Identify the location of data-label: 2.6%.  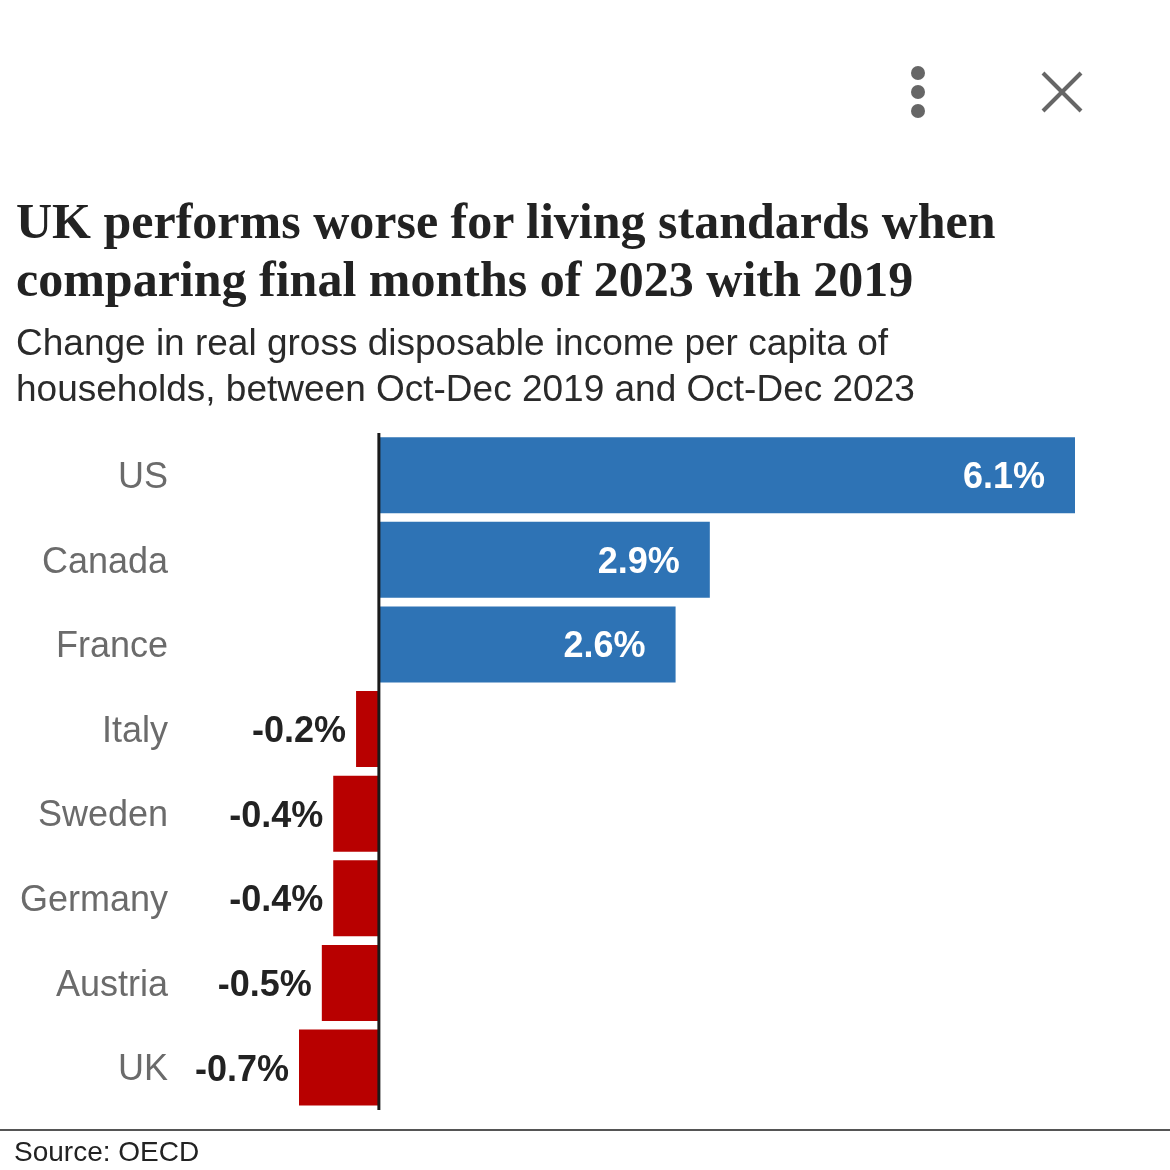
(604, 645).